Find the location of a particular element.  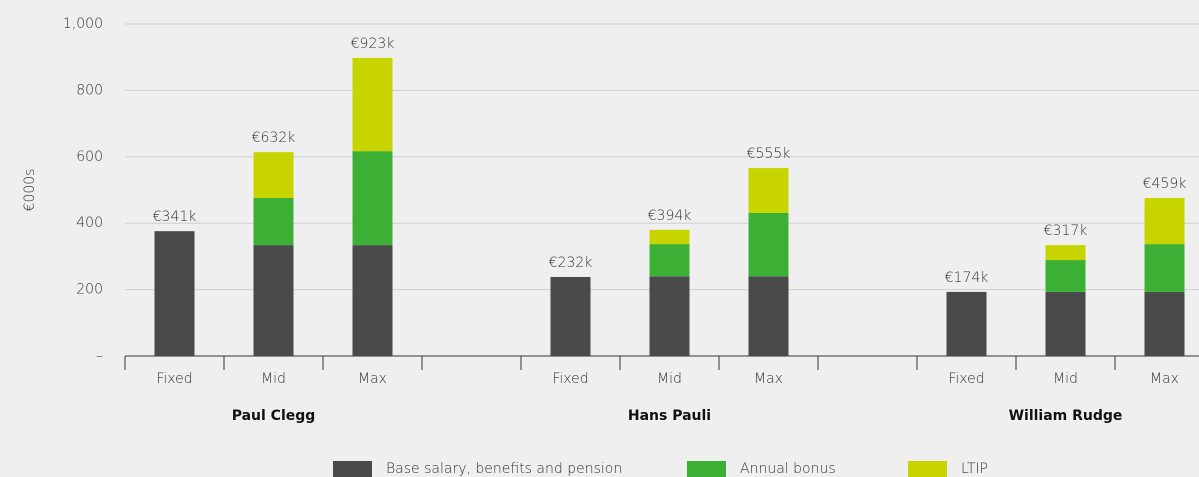

group-label: William Rudge is located at coordinates (1066, 416).